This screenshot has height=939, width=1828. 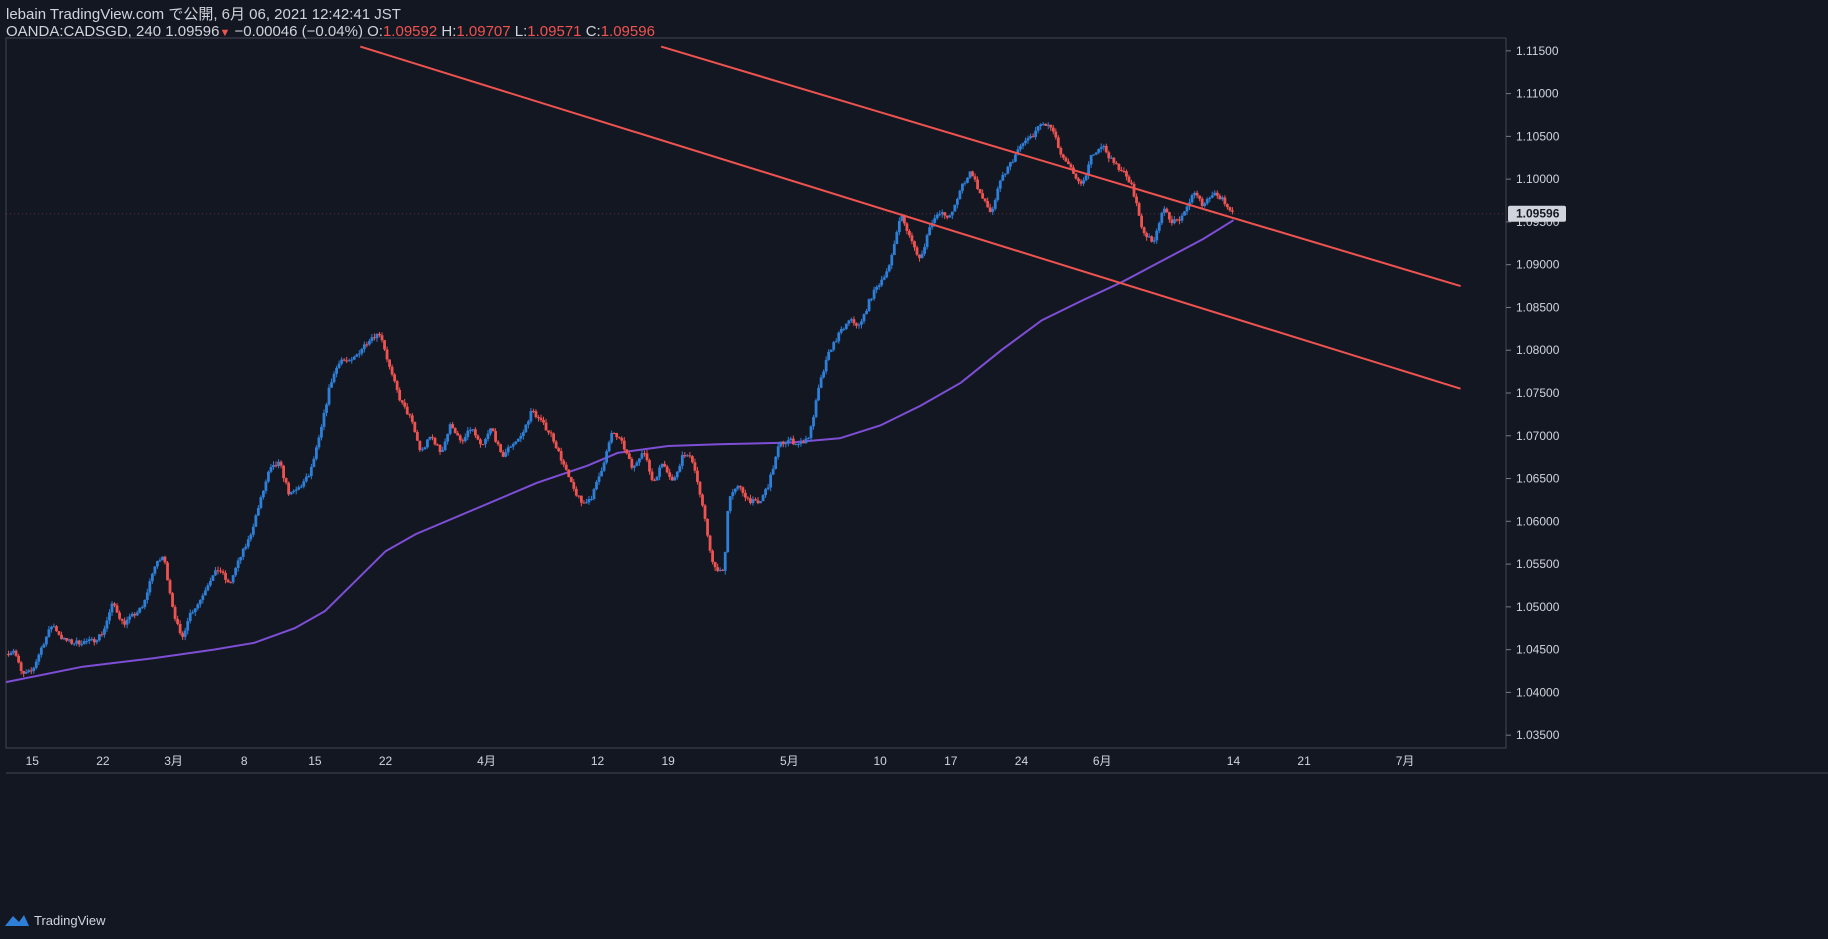 I want to click on price-tick-label: 1.05500, so click(x=1538, y=564).